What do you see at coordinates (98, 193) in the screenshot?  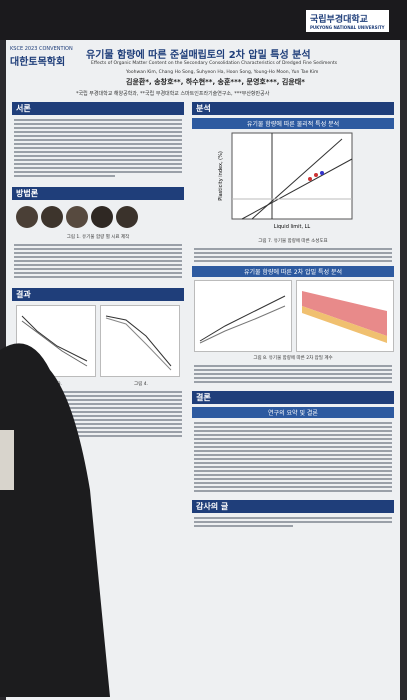 I see `section-heading: 방법론` at bounding box center [98, 193].